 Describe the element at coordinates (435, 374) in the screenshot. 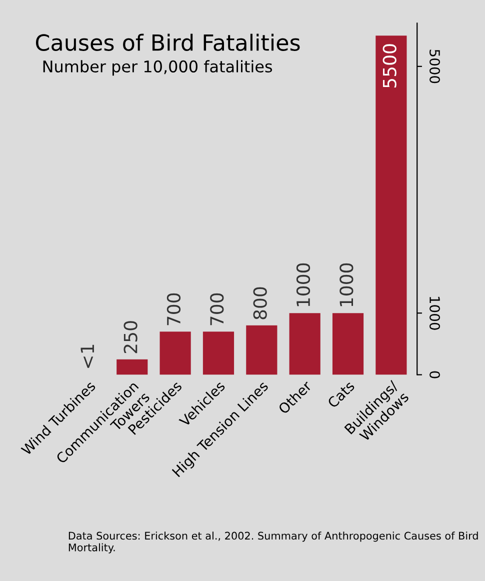

I see `y-tick-label: 0` at that location.